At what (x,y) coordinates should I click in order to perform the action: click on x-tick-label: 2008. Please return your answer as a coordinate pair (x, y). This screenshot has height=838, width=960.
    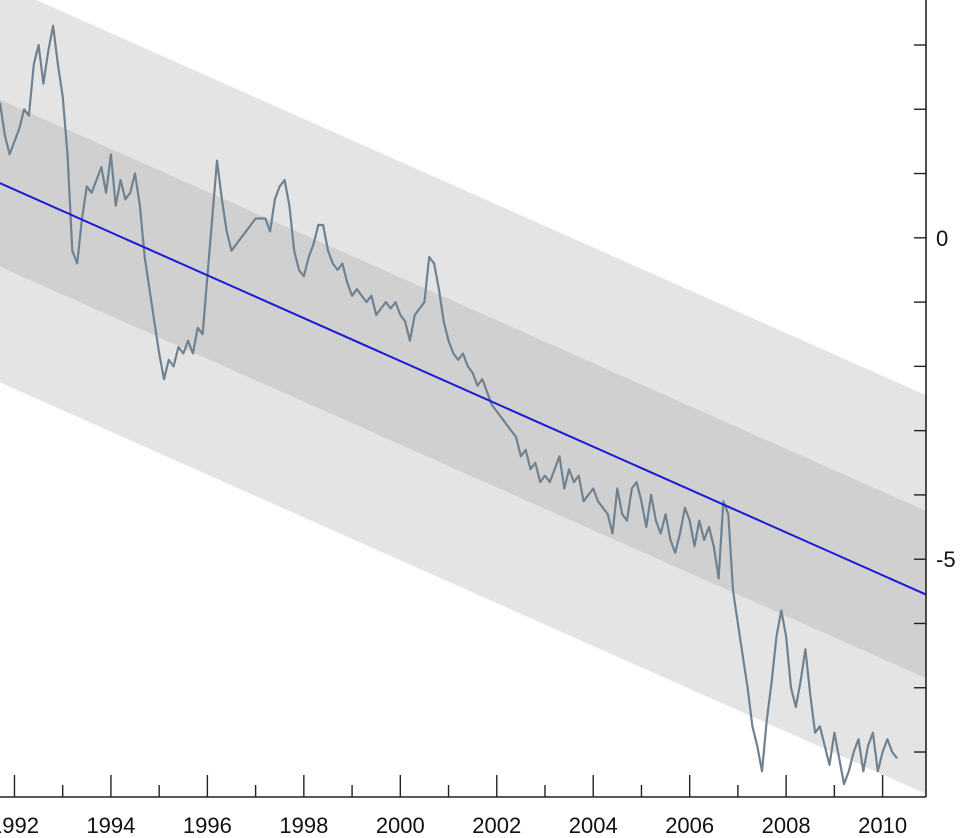
    Looking at the image, I should click on (786, 825).